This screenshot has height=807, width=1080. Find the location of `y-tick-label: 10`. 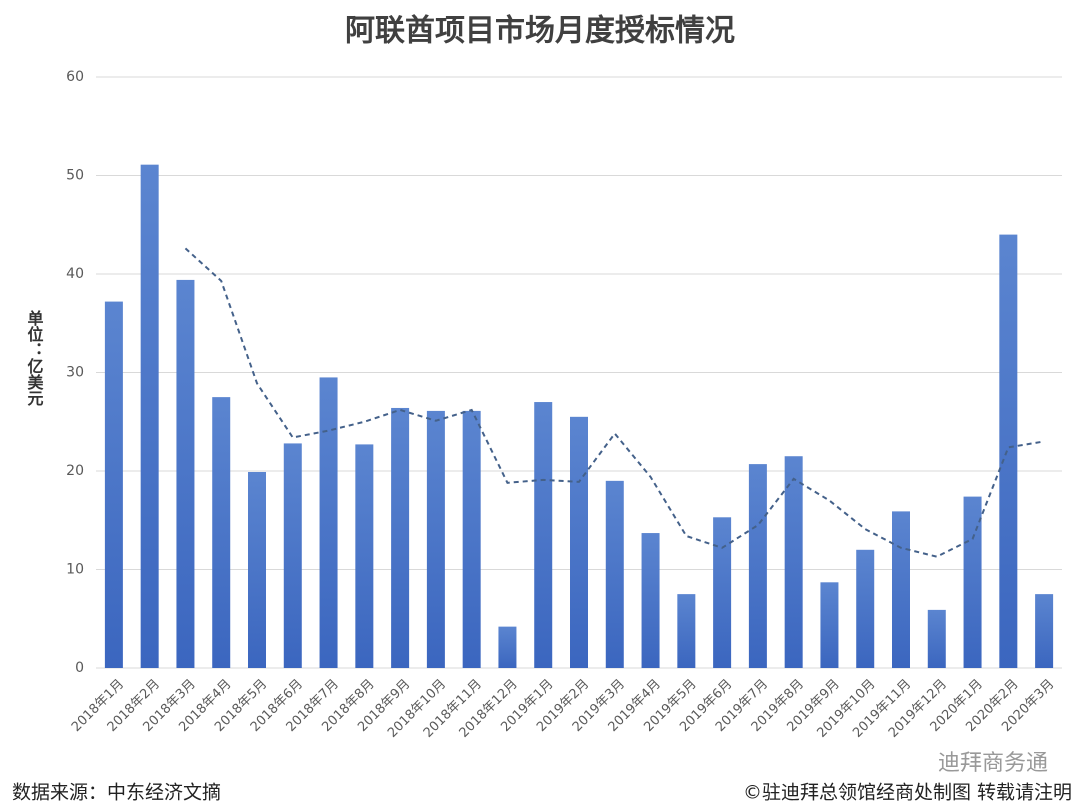

y-tick-label: 10 is located at coordinates (75, 570).